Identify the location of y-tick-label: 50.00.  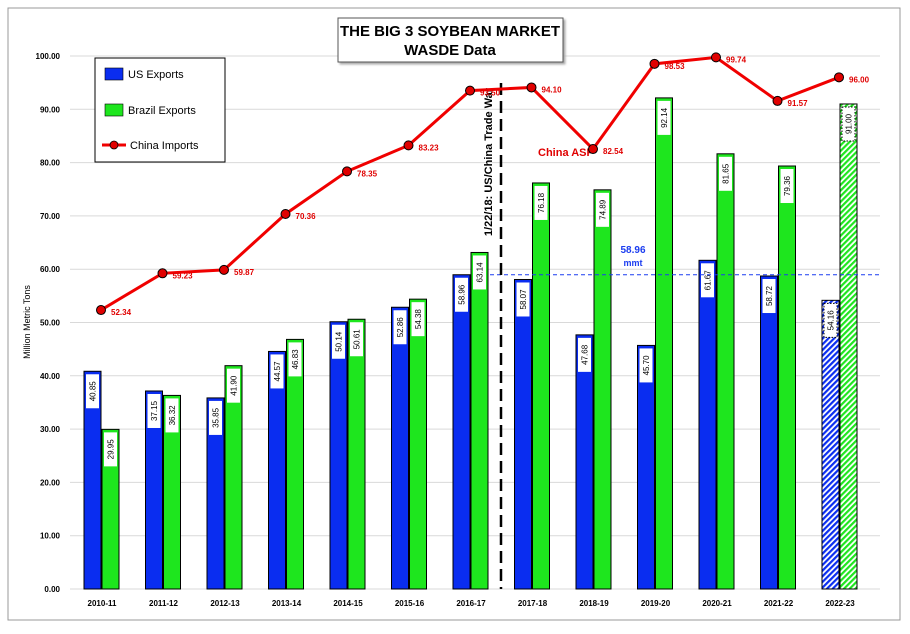
(50, 323).